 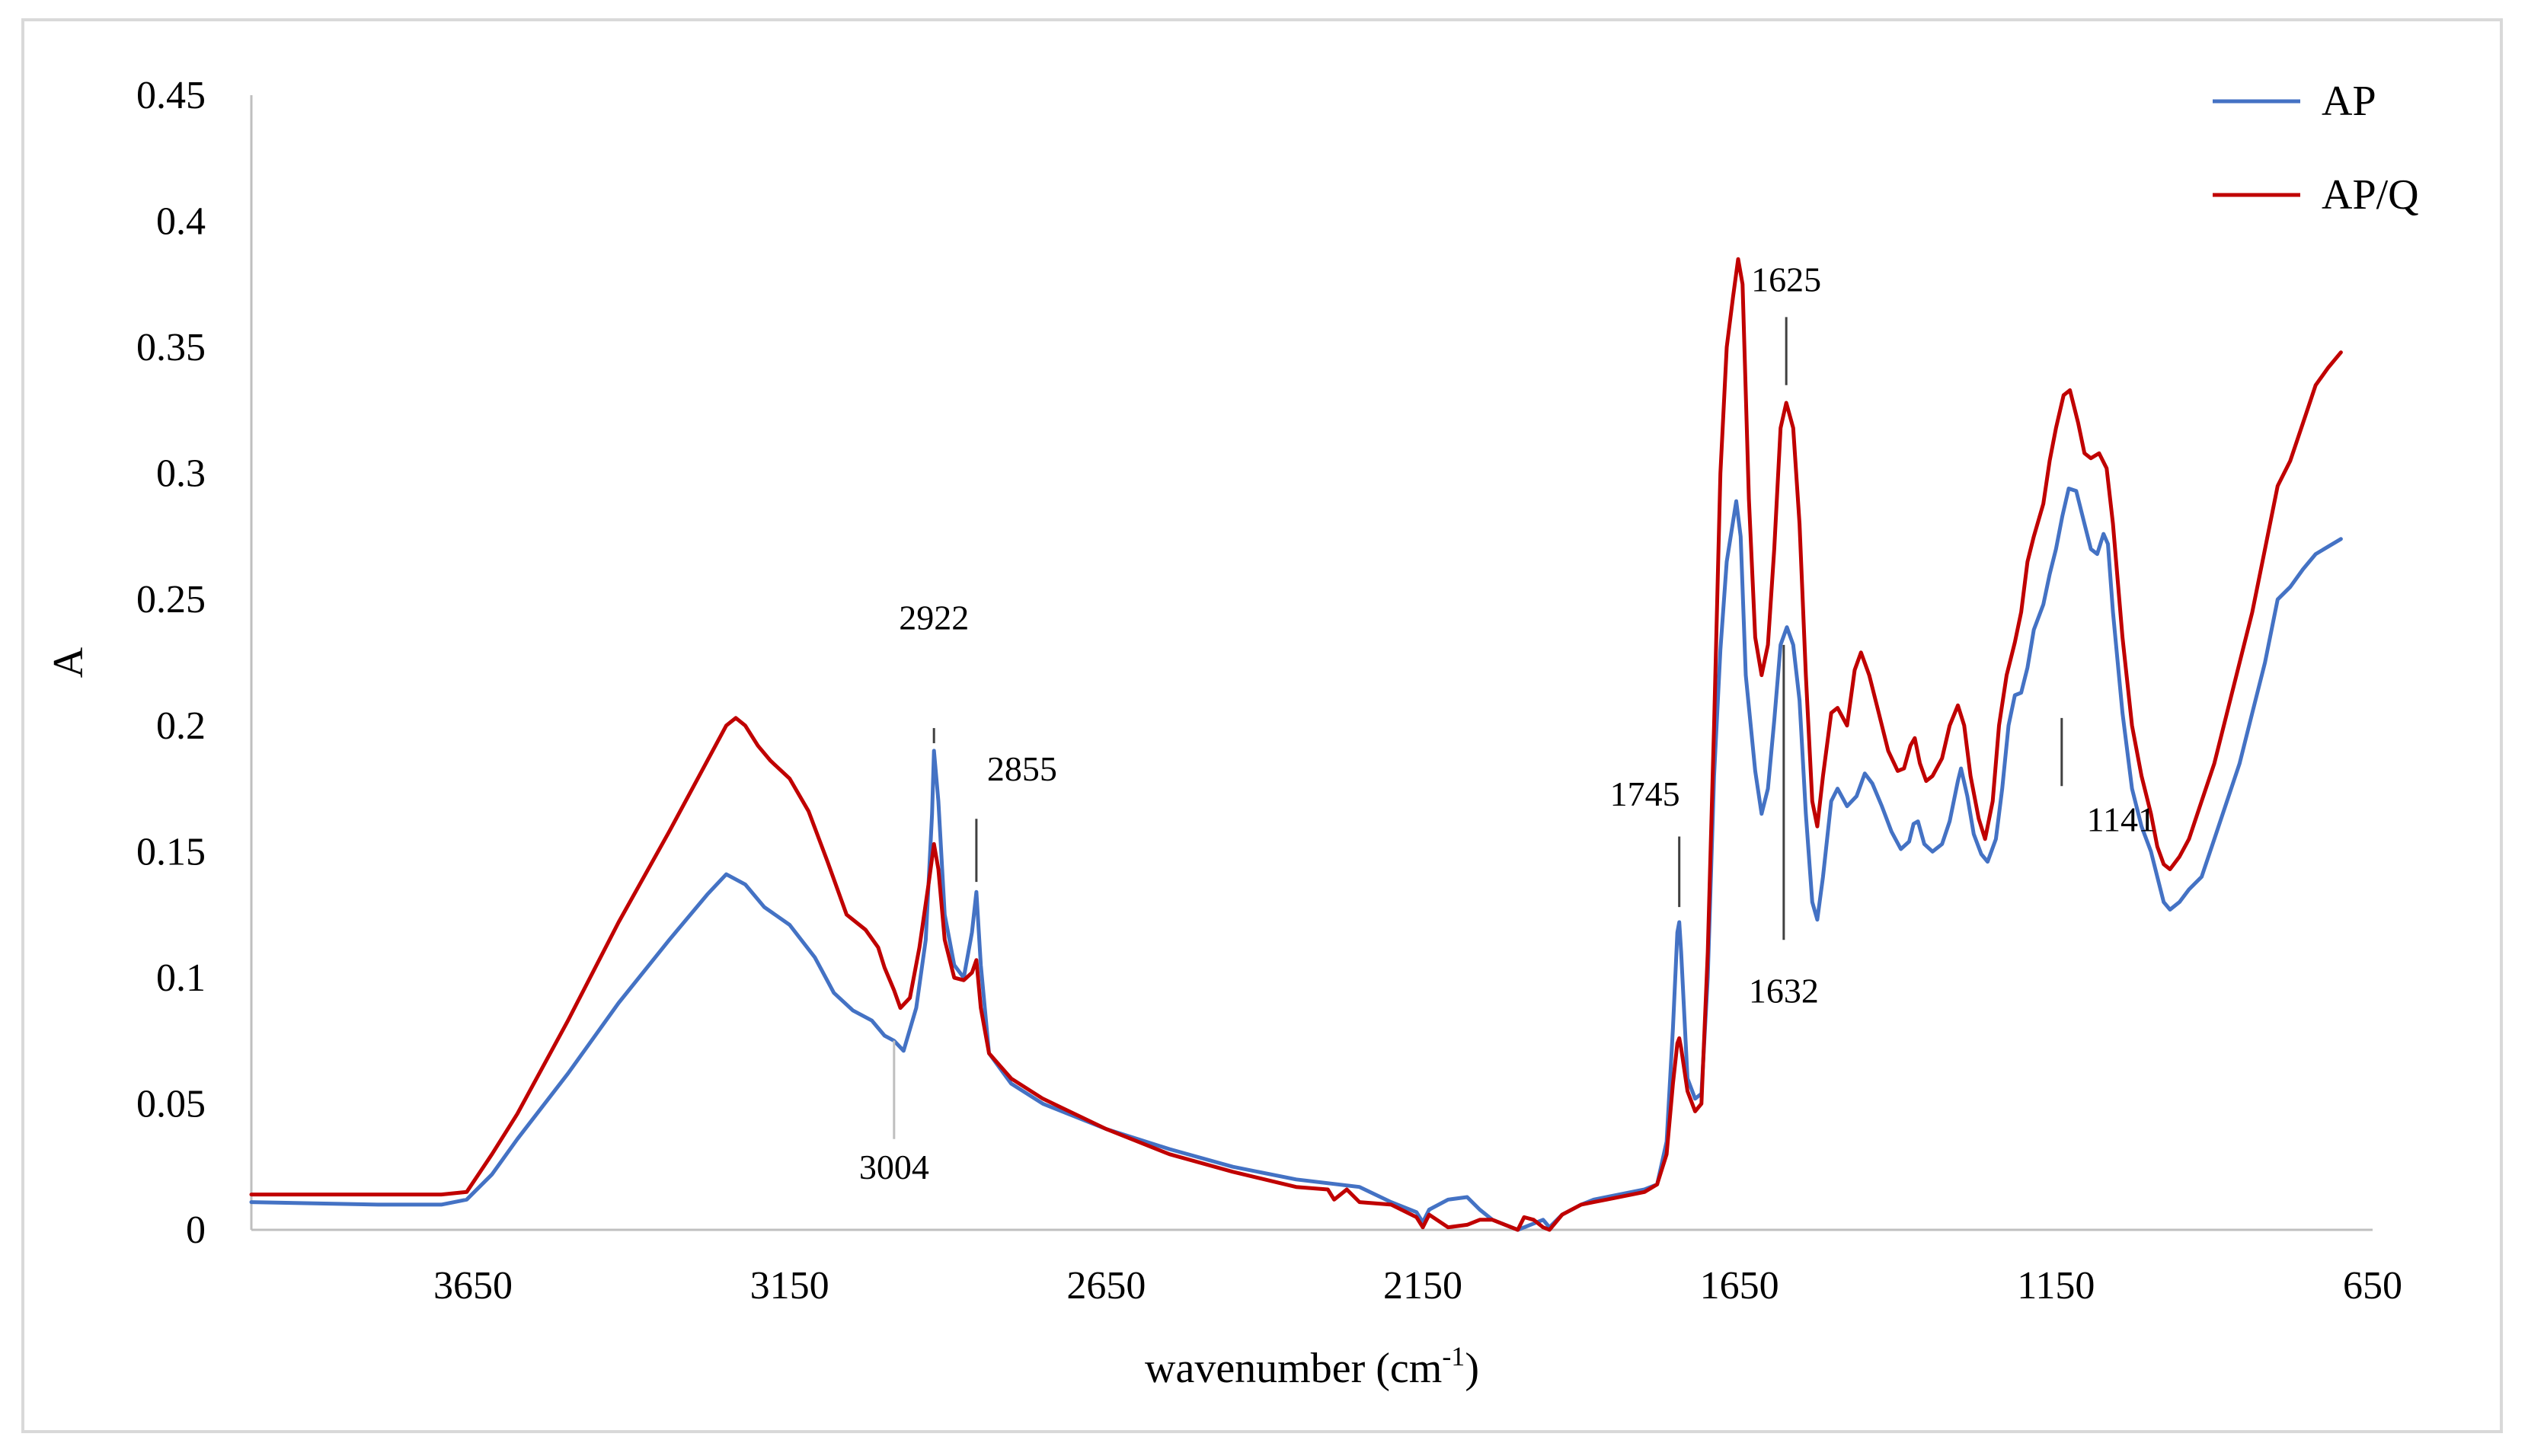 What do you see at coordinates (181, 978) in the screenshot?
I see `y-tick-label: 0.1` at bounding box center [181, 978].